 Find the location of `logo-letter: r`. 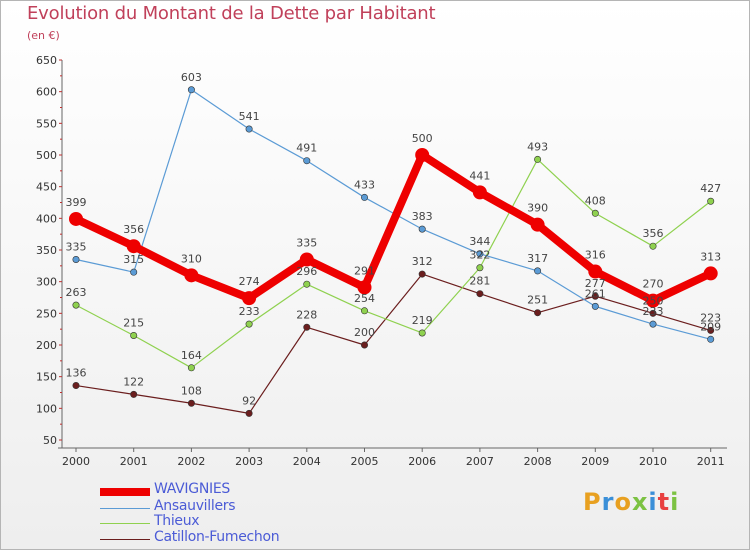

logo-letter: r is located at coordinates (608, 502).